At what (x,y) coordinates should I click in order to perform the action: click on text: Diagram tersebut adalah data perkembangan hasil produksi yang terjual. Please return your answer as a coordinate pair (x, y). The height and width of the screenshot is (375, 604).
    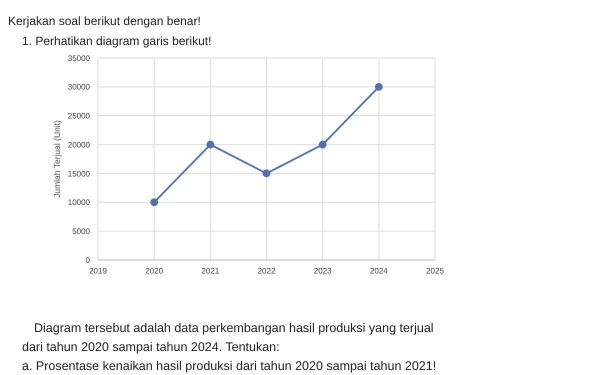
    Looking at the image, I should click on (234, 328).